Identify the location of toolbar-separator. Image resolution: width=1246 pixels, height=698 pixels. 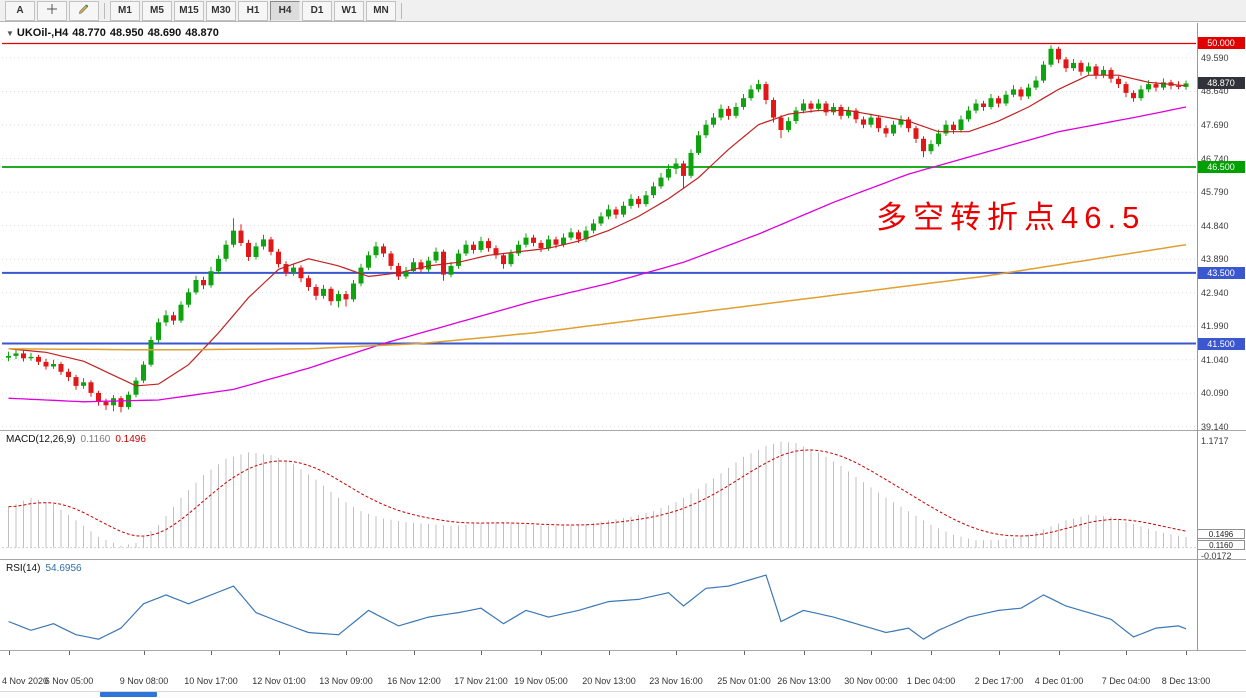
(104, 10).